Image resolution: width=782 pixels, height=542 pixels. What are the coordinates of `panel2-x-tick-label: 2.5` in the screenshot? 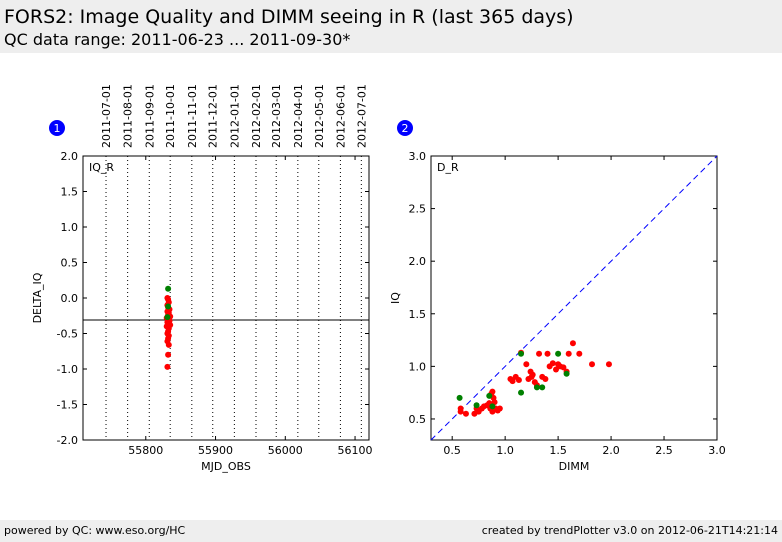 It's located at (664, 450).